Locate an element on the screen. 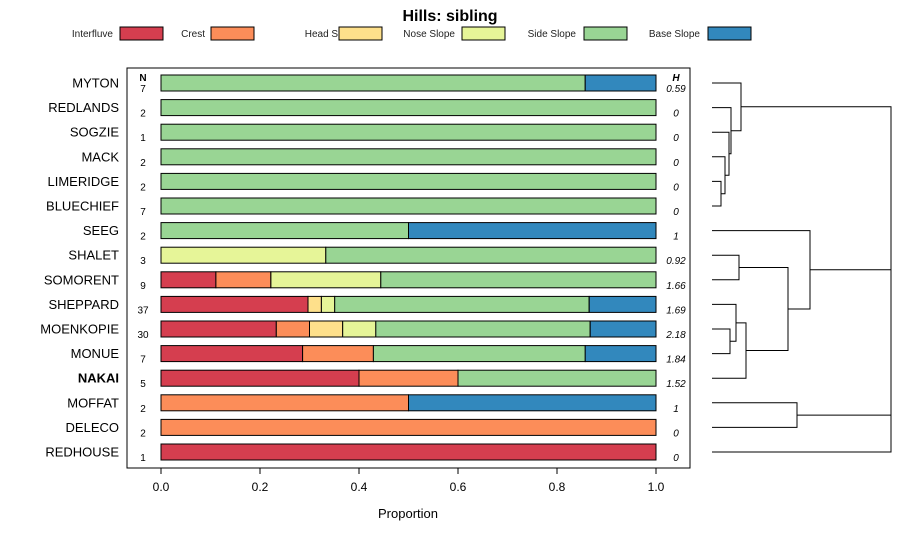 The image size is (900, 540). n-value: 9 is located at coordinates (143, 286).